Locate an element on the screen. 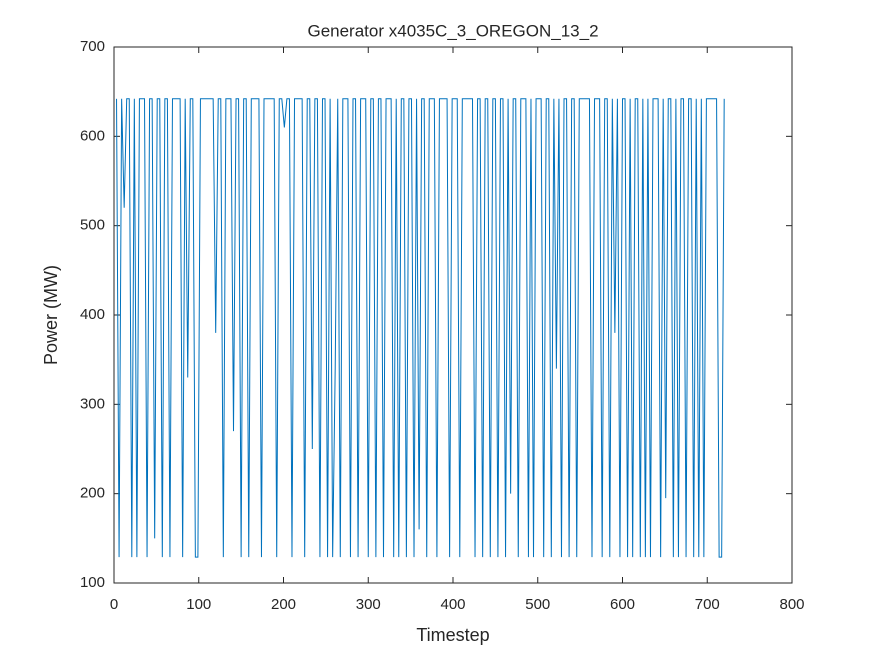 The image size is (875, 661). x-axis-label: Timestep is located at coordinates (452, 635).